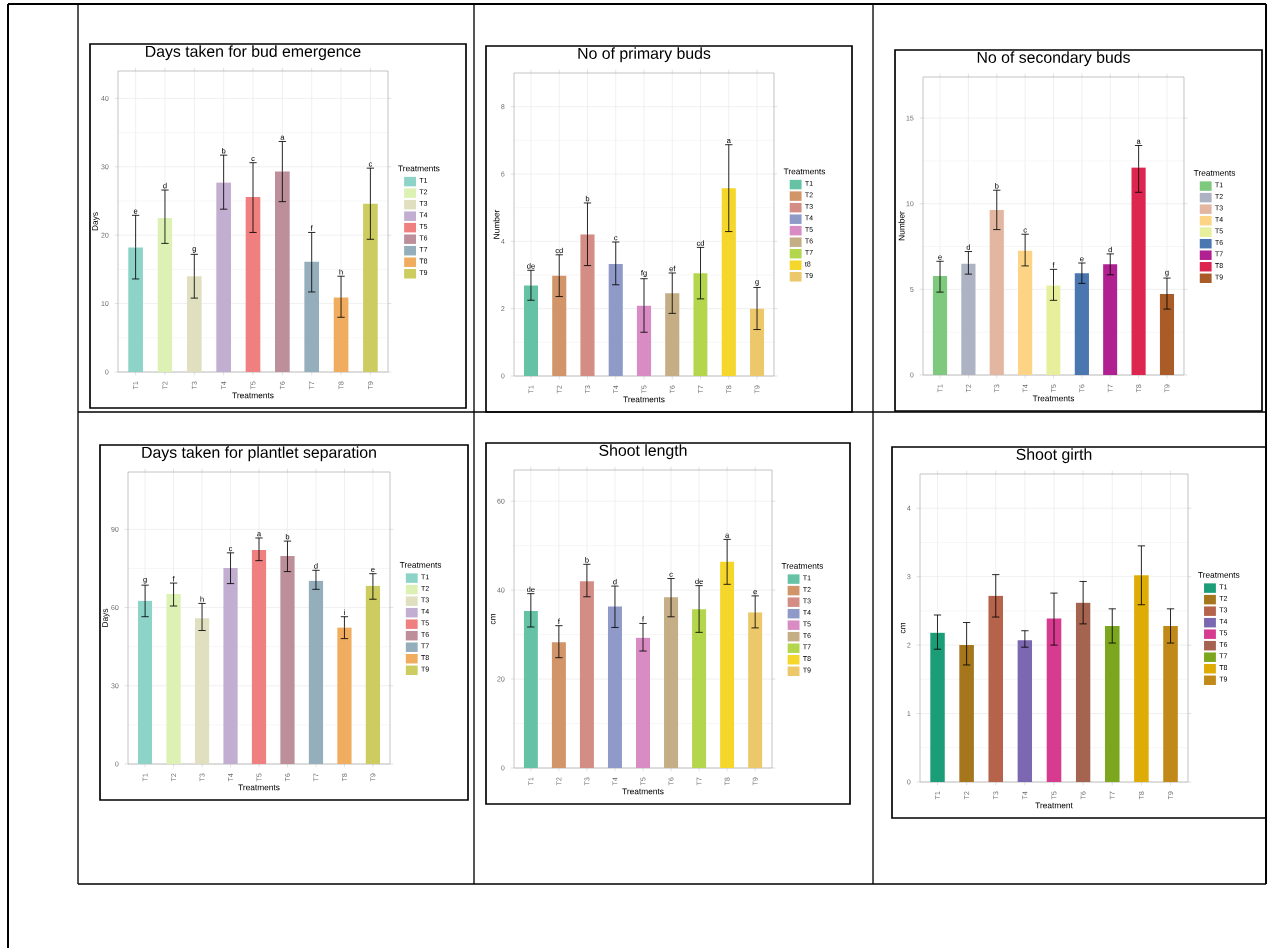 The width and height of the screenshot is (1270, 950). I want to click on chart-title: Days taken for plantlet separation, so click(259, 454).